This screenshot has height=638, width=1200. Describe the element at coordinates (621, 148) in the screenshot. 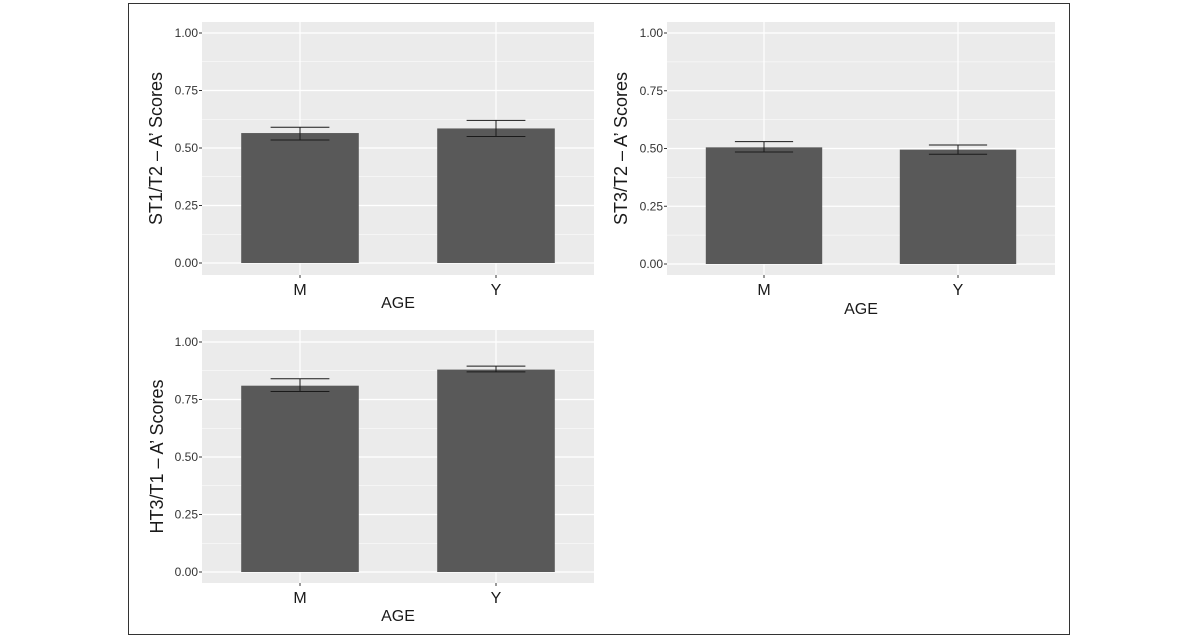

I see `y-axis-title: ST3/T2 – A’ Scores` at that location.